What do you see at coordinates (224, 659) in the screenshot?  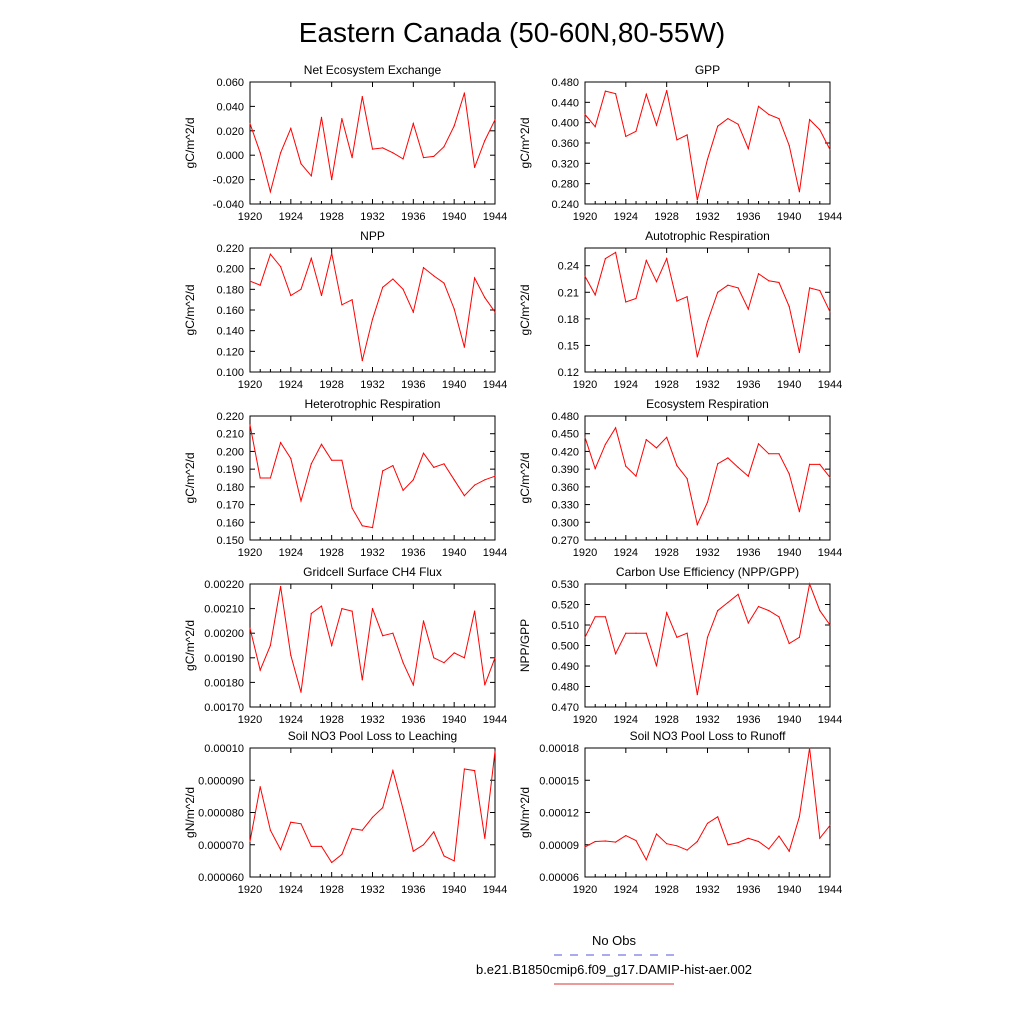 I see `y-tick-label: 0.00190` at bounding box center [224, 659].